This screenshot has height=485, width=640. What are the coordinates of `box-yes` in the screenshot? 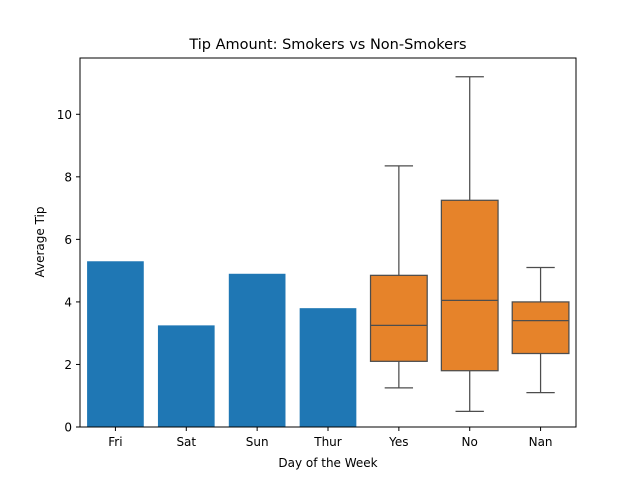 It's located at (398, 318).